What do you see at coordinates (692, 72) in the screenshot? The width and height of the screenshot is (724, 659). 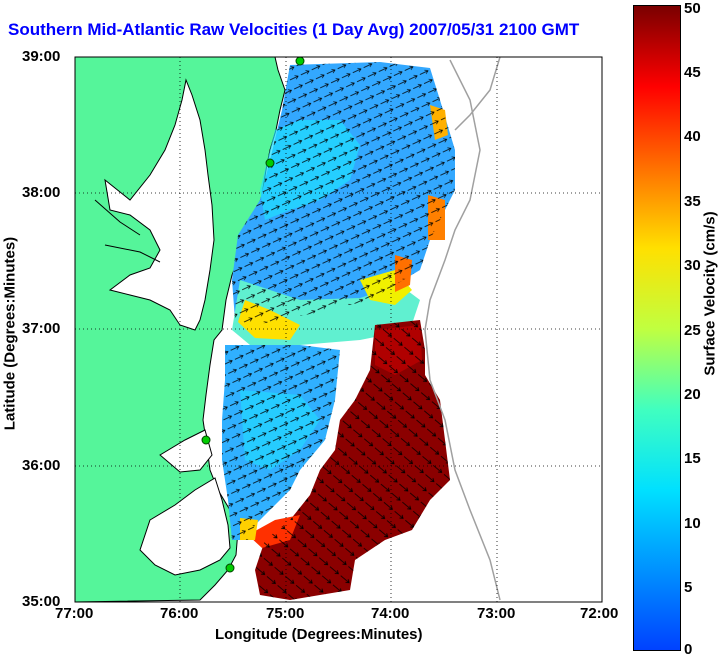 I see `colorbar-tick: 45` at bounding box center [692, 72].